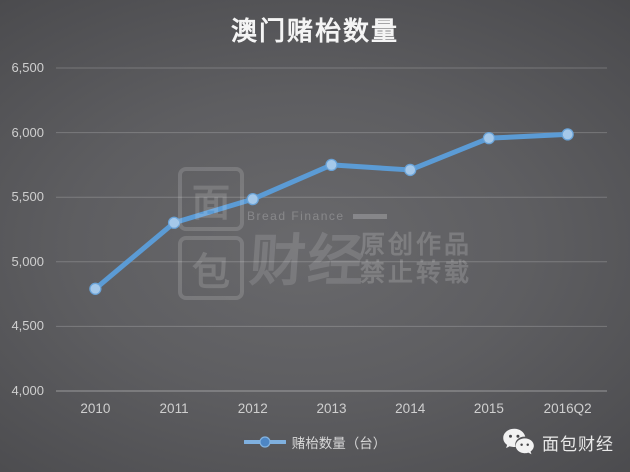  Describe the element at coordinates (339, 443) in the screenshot. I see `legend-series-label: 赌枱数量（台）` at that location.